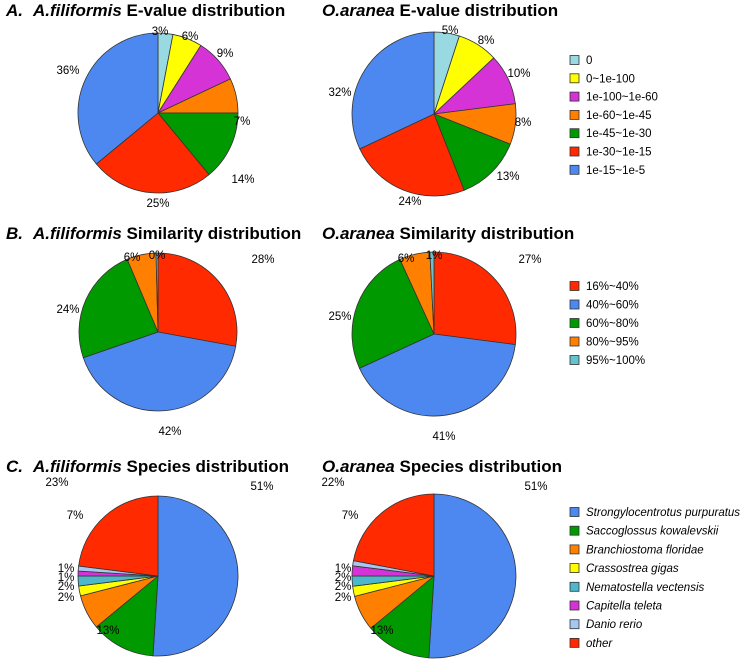 The height and width of the screenshot is (667, 750). Describe the element at coordinates (612, 306) in the screenshot. I see `legend-label: 40%~60%` at that location.